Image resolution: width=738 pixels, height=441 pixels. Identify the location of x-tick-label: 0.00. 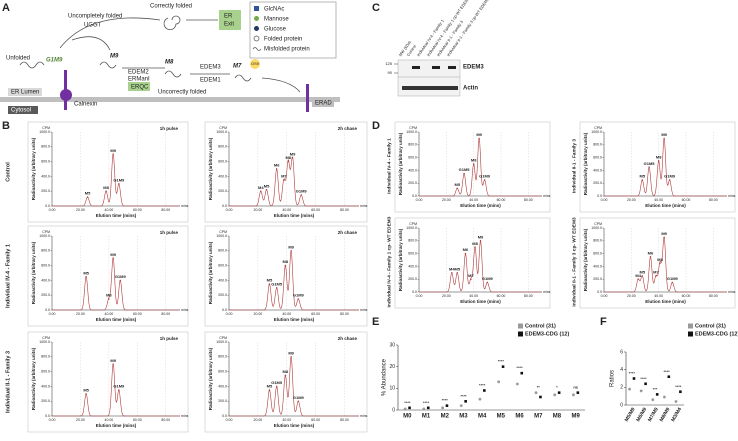
(419, 200).